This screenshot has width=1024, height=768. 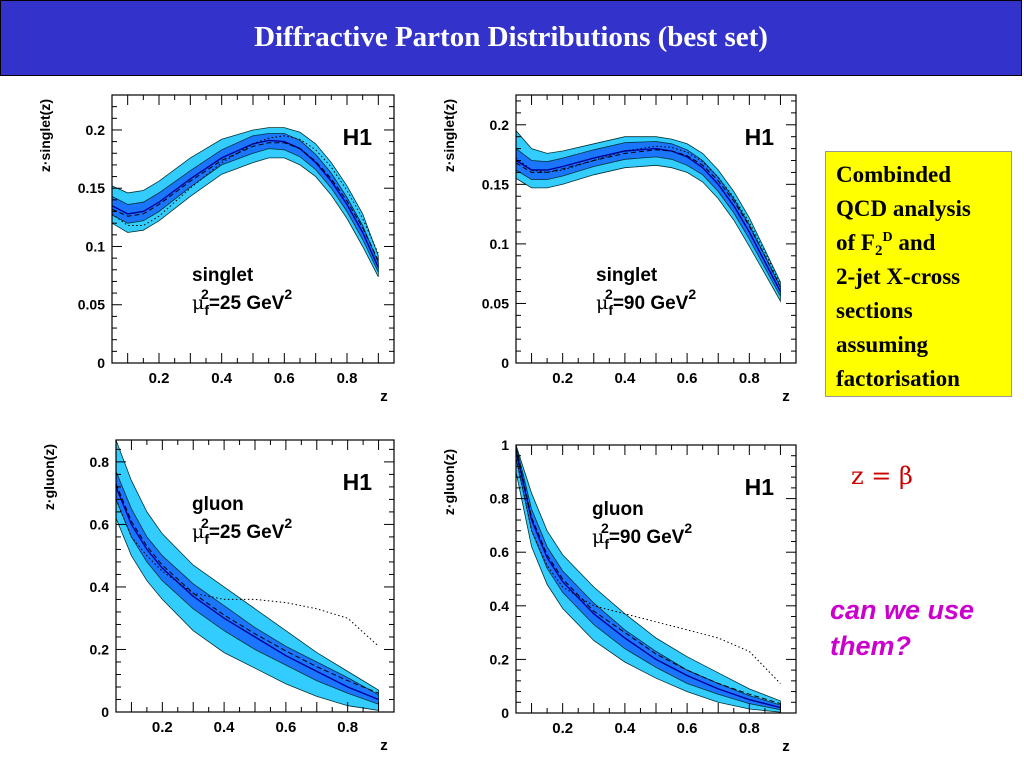 What do you see at coordinates (874, 310) in the screenshot?
I see `info-line: sections` at bounding box center [874, 310].